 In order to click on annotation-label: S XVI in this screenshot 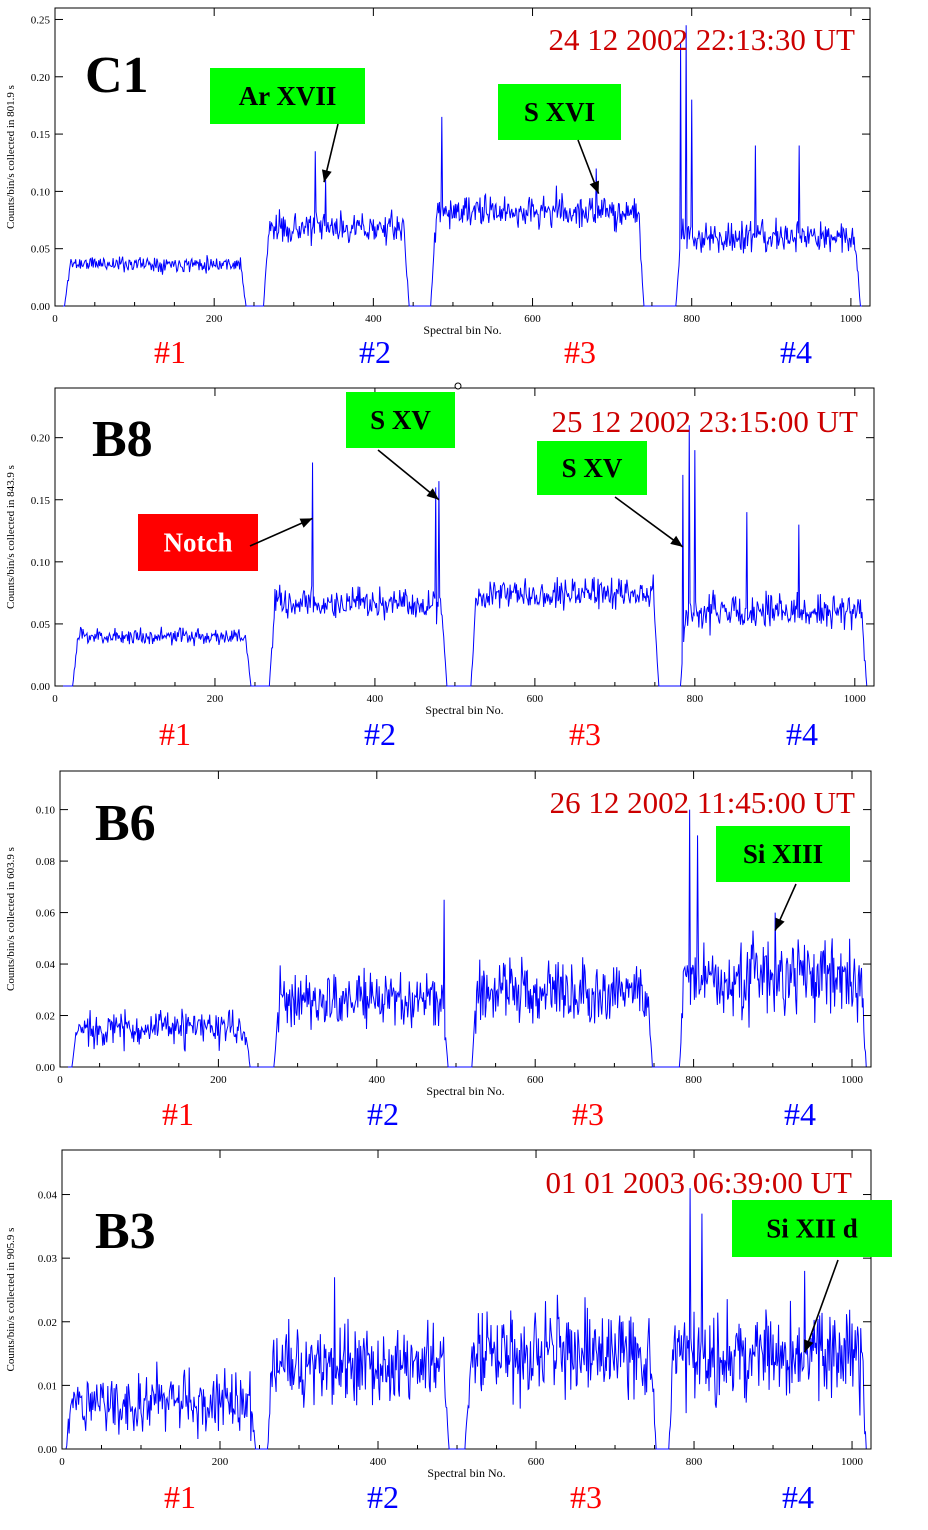, I will do `click(559, 112)`.